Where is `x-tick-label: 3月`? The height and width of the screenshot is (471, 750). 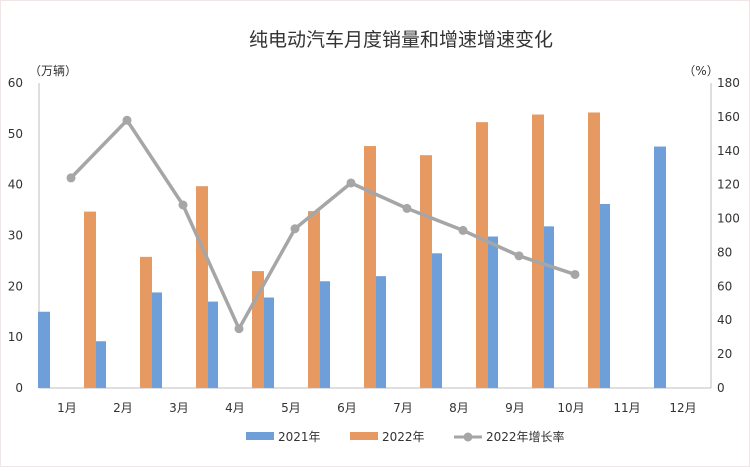
x-tick-label: 3月 is located at coordinates (179, 408).